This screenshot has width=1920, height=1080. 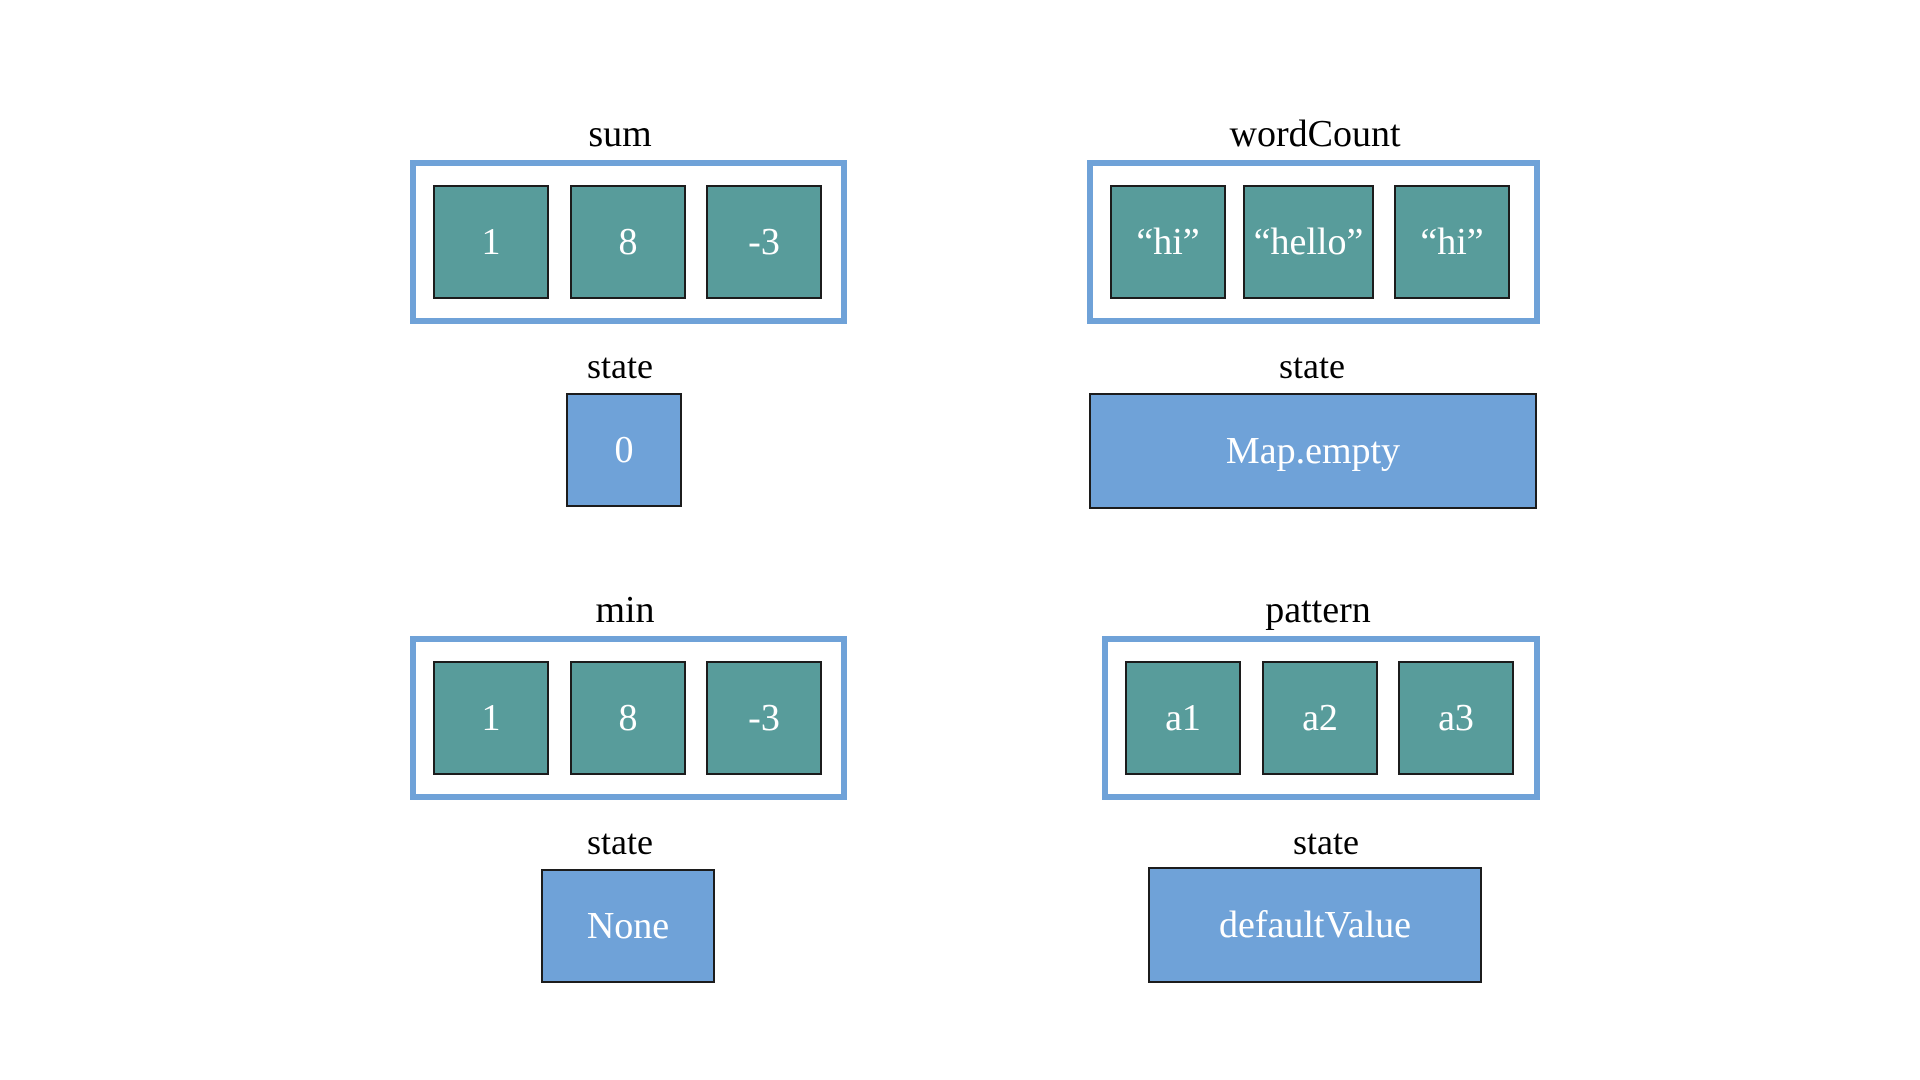 I want to click on state-value-pattern: defaultValue, so click(x=1315, y=925).